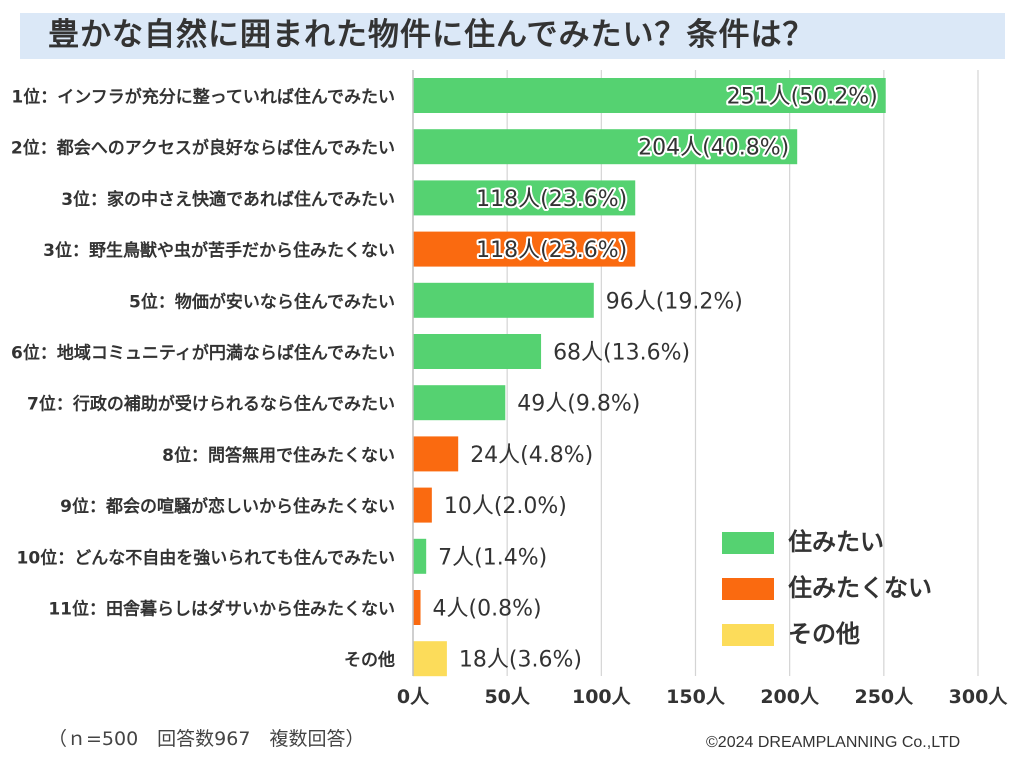 The image size is (1024, 768). Describe the element at coordinates (228, 199) in the screenshot. I see `category-label-3: 3位：家の中さえ快適であれば住んでみたい` at that location.